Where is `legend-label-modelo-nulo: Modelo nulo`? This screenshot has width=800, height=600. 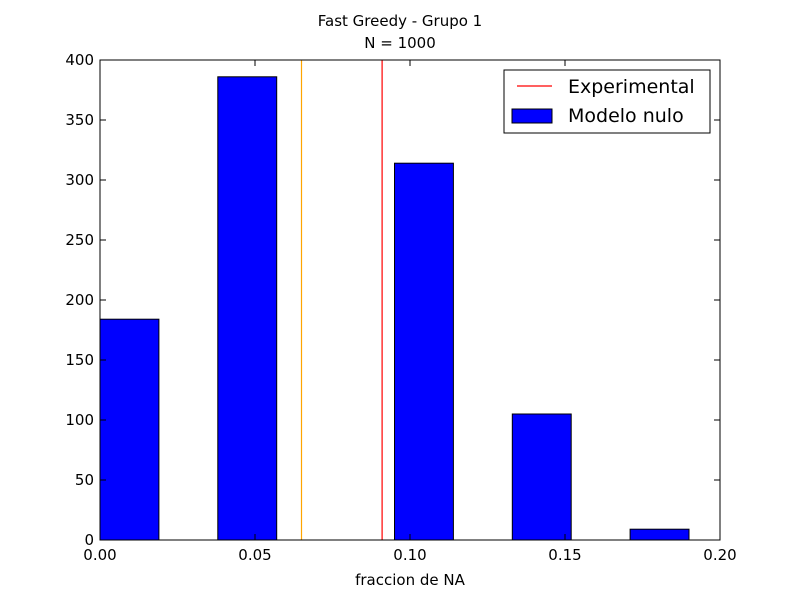
legend-label-modelo-nulo: Modelo nulo is located at coordinates (626, 116).